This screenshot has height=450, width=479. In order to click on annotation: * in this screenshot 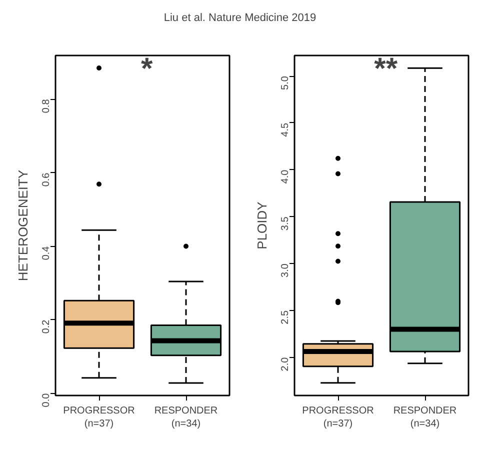, I will do `click(147, 69)`.